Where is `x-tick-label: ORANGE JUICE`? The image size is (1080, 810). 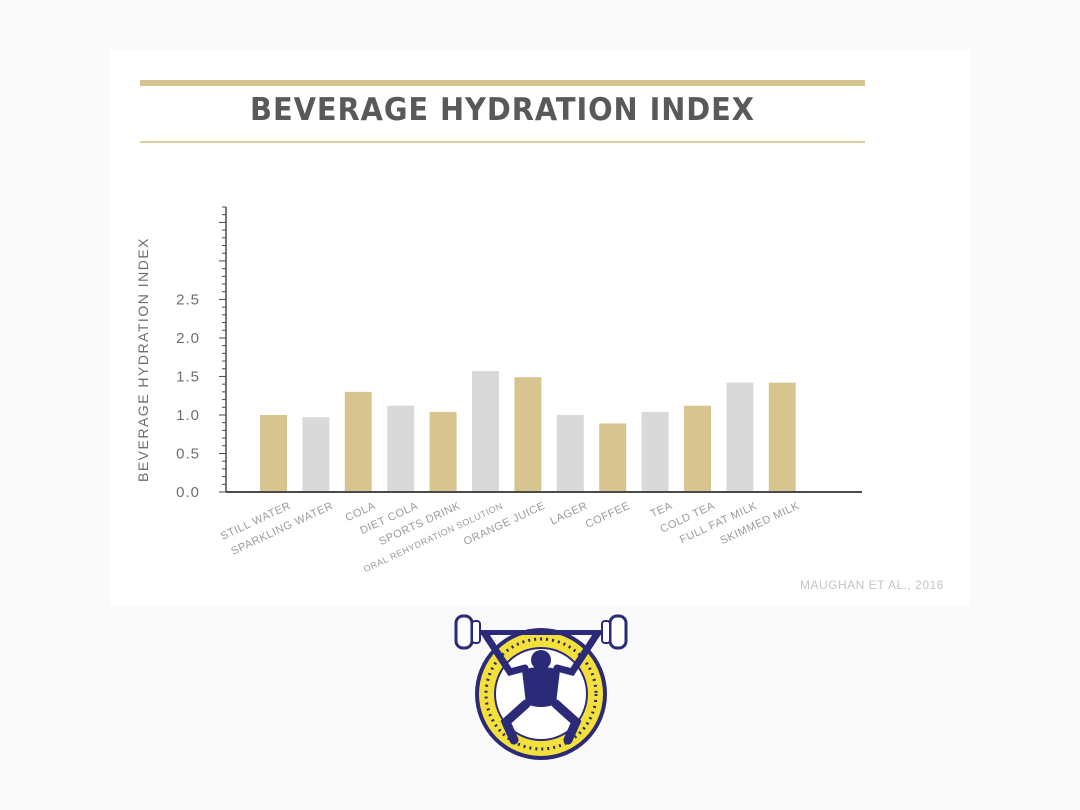 x-tick-label: ORANGE JUICE is located at coordinates (504, 524).